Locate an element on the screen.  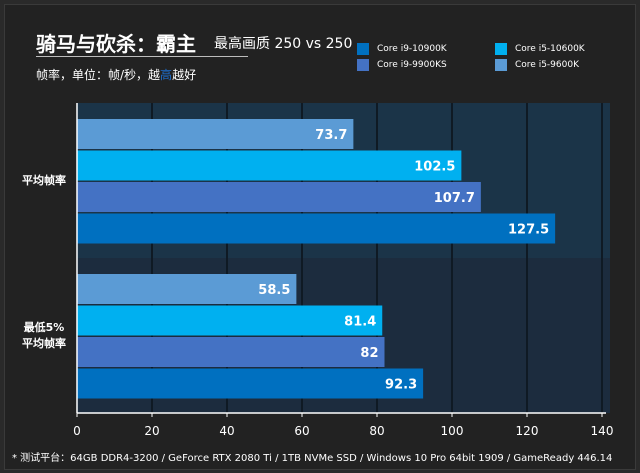
chart-subtitle: 帧率，单位：帧/秒，越高越好 is located at coordinates (116, 74).